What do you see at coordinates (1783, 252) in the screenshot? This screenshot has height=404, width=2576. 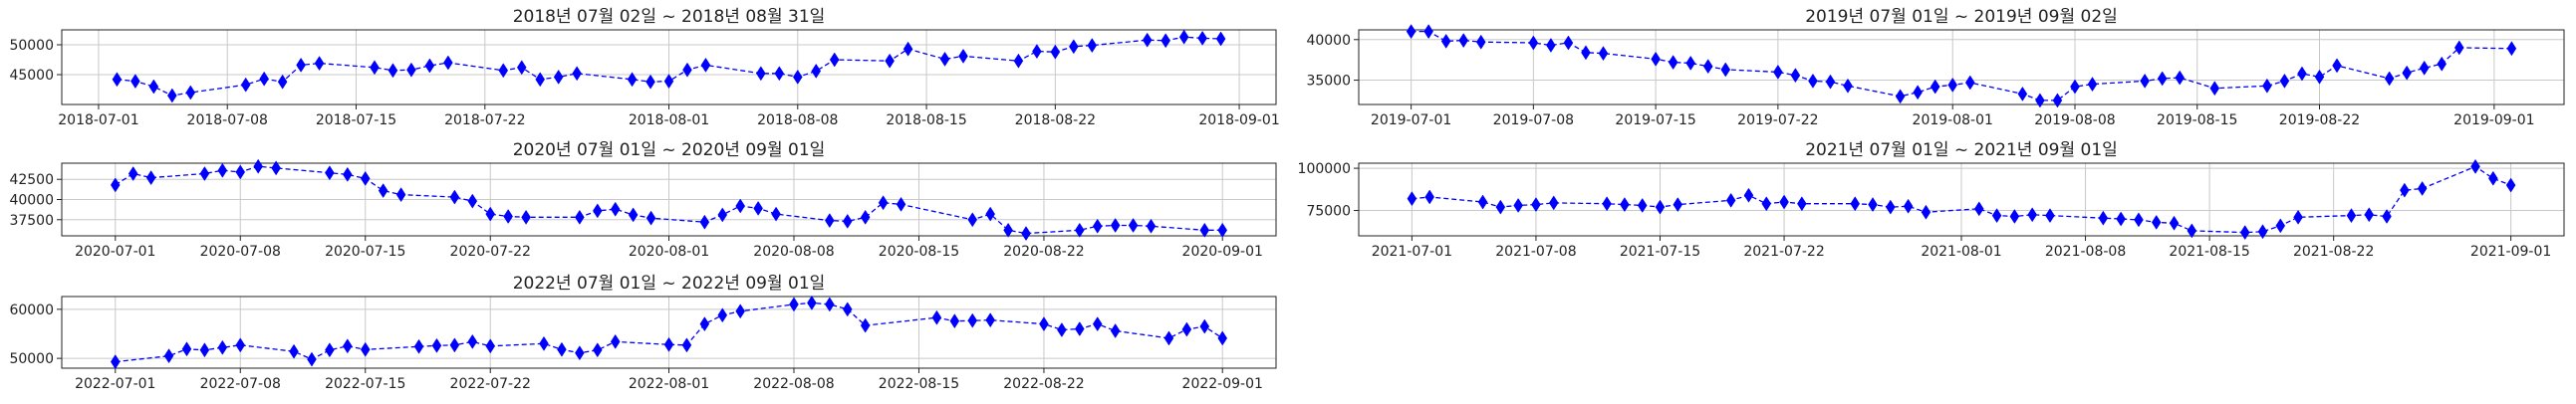 I see `x-tick-label: 2021-07-22` at bounding box center [1783, 252].